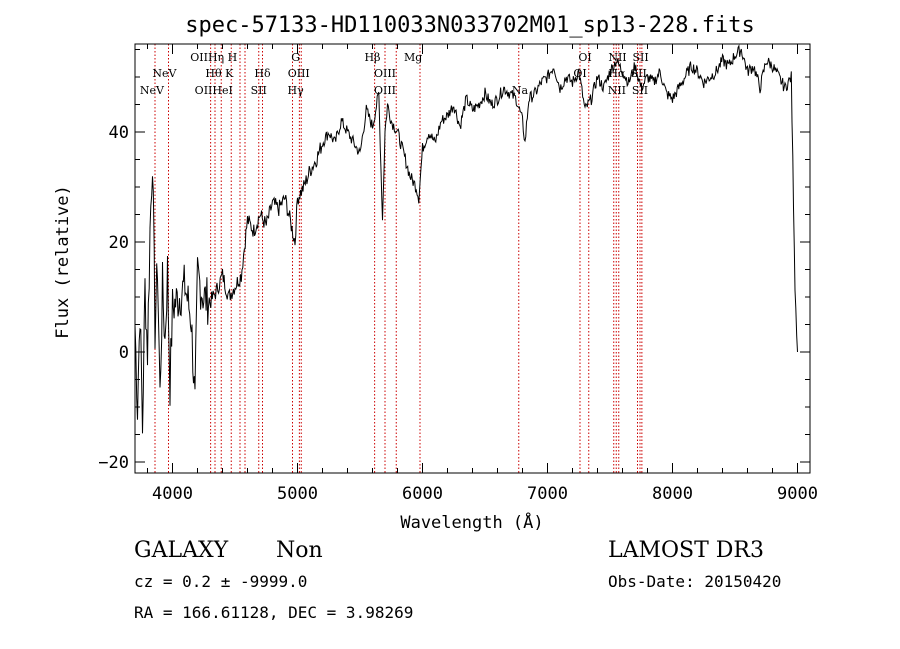  Describe the element at coordinates (413, 57) in the screenshot. I see `line-marker-label: Mg` at that location.